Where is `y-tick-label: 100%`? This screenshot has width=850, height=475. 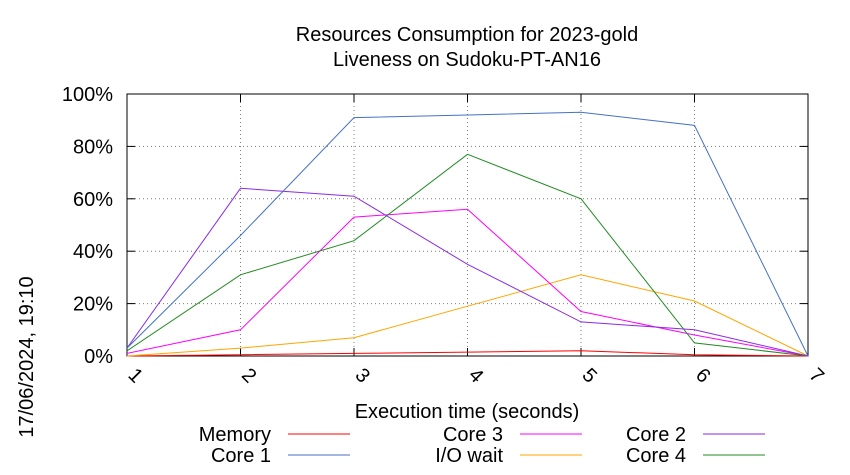 y-tick-label: 100% is located at coordinates (87, 95).